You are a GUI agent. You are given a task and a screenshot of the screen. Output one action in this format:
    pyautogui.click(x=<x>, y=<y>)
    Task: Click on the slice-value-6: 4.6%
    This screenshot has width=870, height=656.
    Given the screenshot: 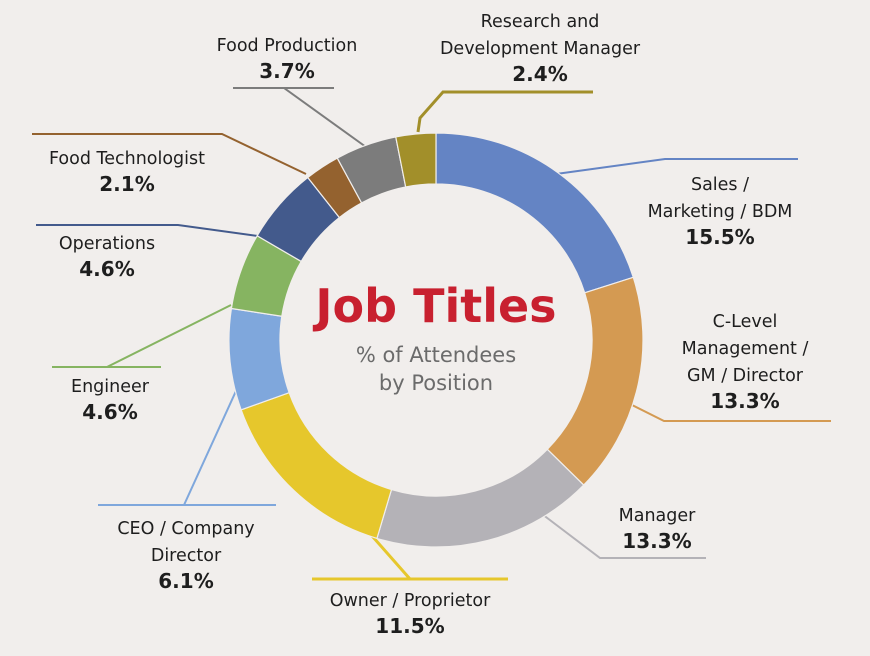 What is the action you would take?
    pyautogui.click(x=106, y=269)
    